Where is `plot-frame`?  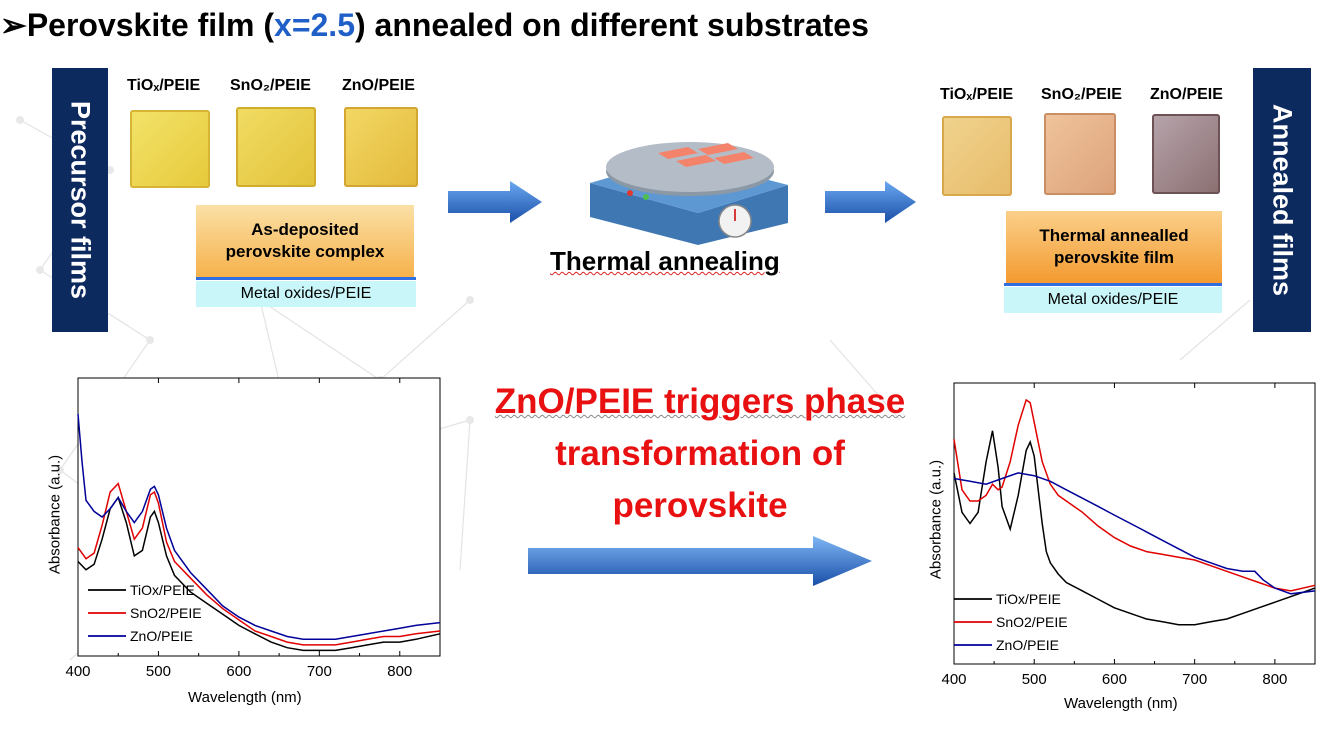 plot-frame is located at coordinates (1134, 523).